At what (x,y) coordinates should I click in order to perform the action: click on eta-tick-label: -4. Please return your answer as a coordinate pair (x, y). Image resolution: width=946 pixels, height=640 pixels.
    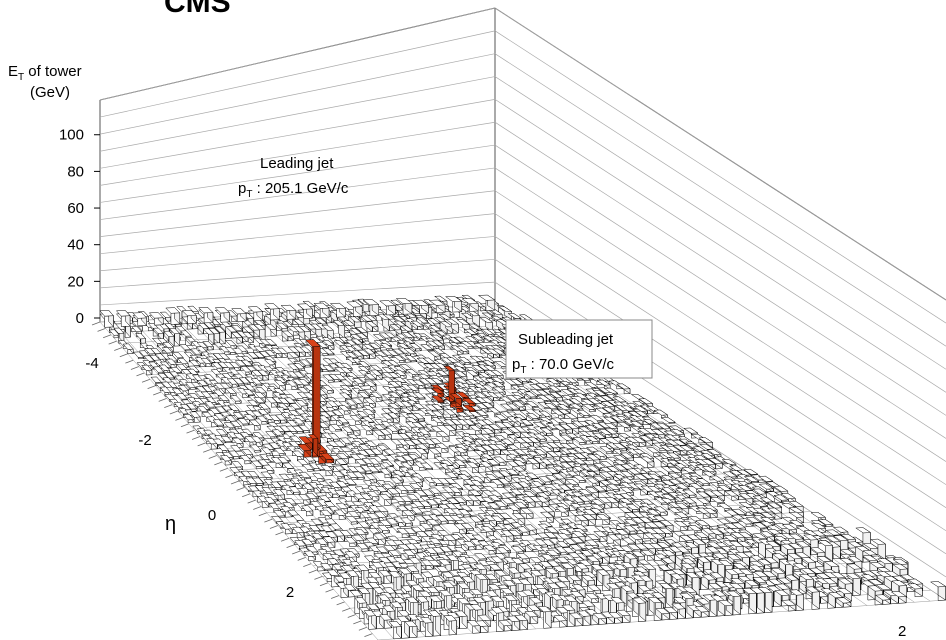
    Looking at the image, I should click on (91, 363).